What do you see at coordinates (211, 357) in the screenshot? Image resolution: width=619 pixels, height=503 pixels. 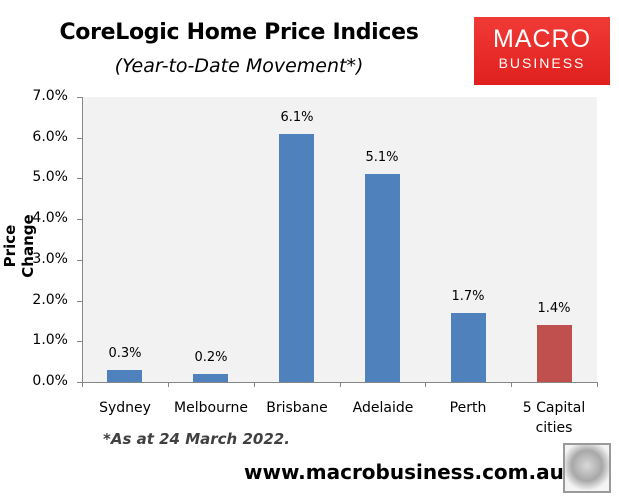 I see `data-label: 0.2%` at bounding box center [211, 357].